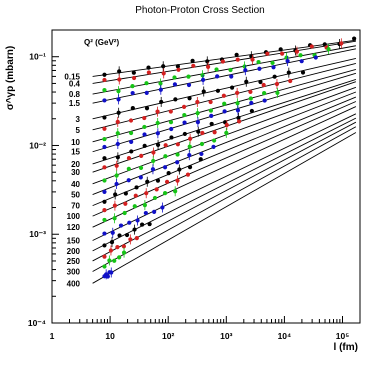 This screenshot has width=365, height=365. Describe the element at coordinates (346, 347) in the screenshot. I see `x-axis-title: l (fm)` at that location.